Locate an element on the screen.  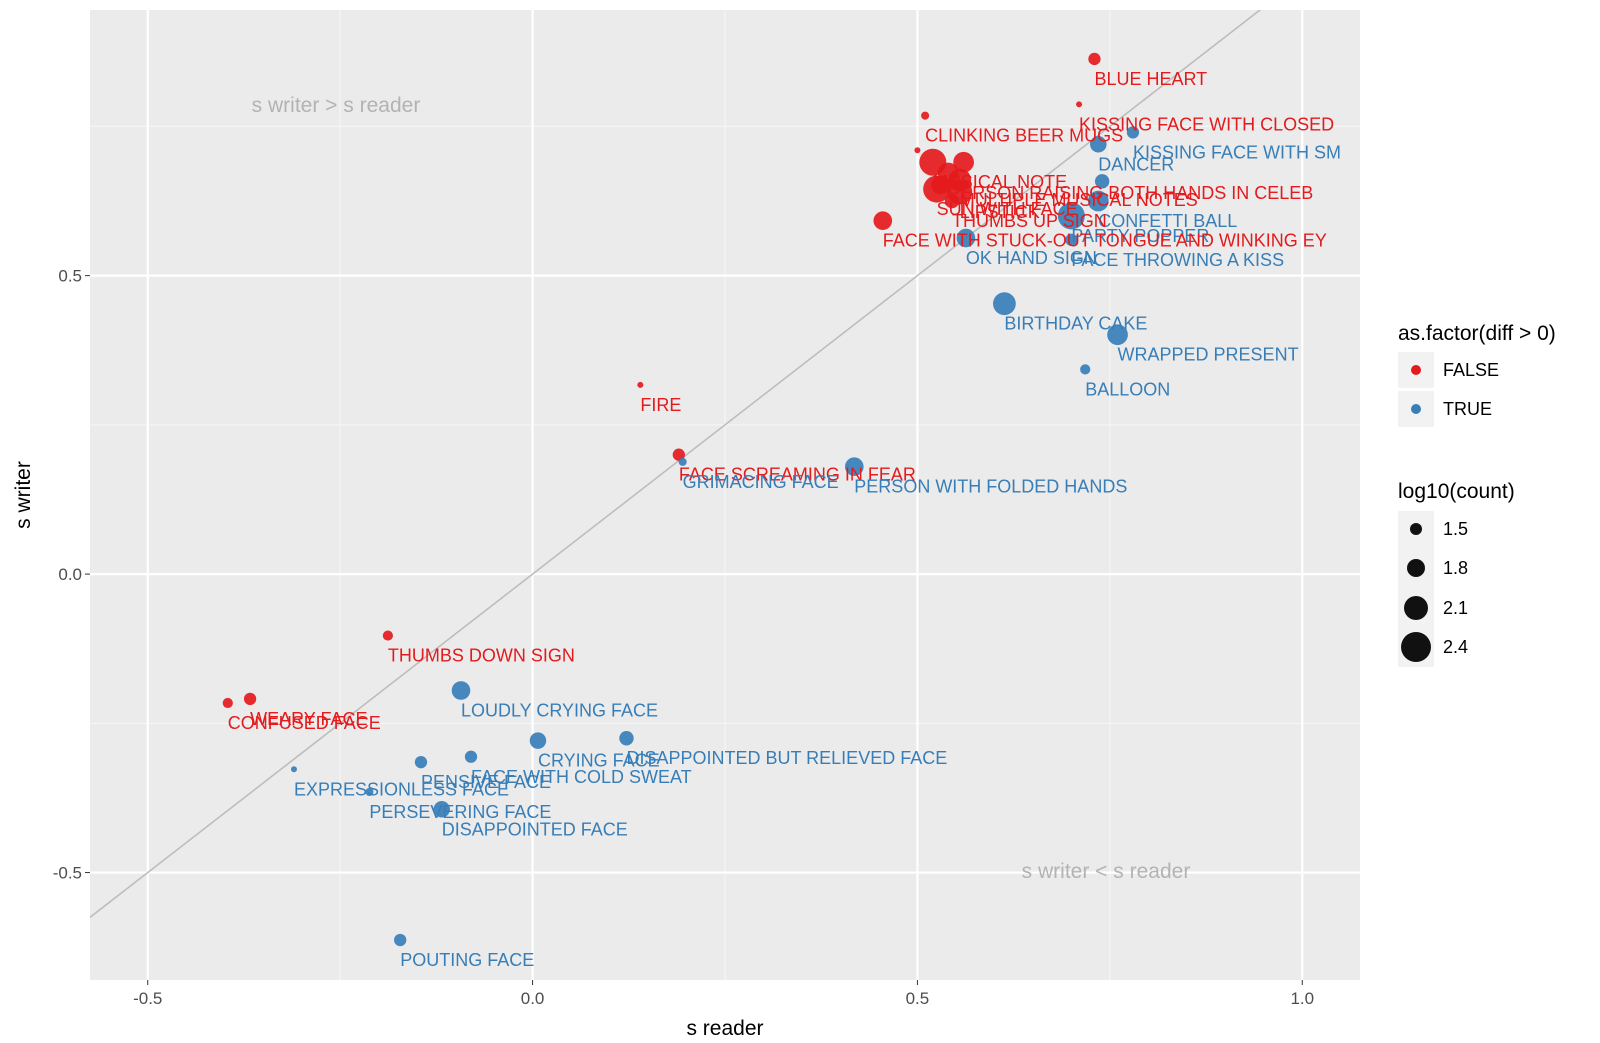
y-tick-label: 0.5 is located at coordinates (70, 276).